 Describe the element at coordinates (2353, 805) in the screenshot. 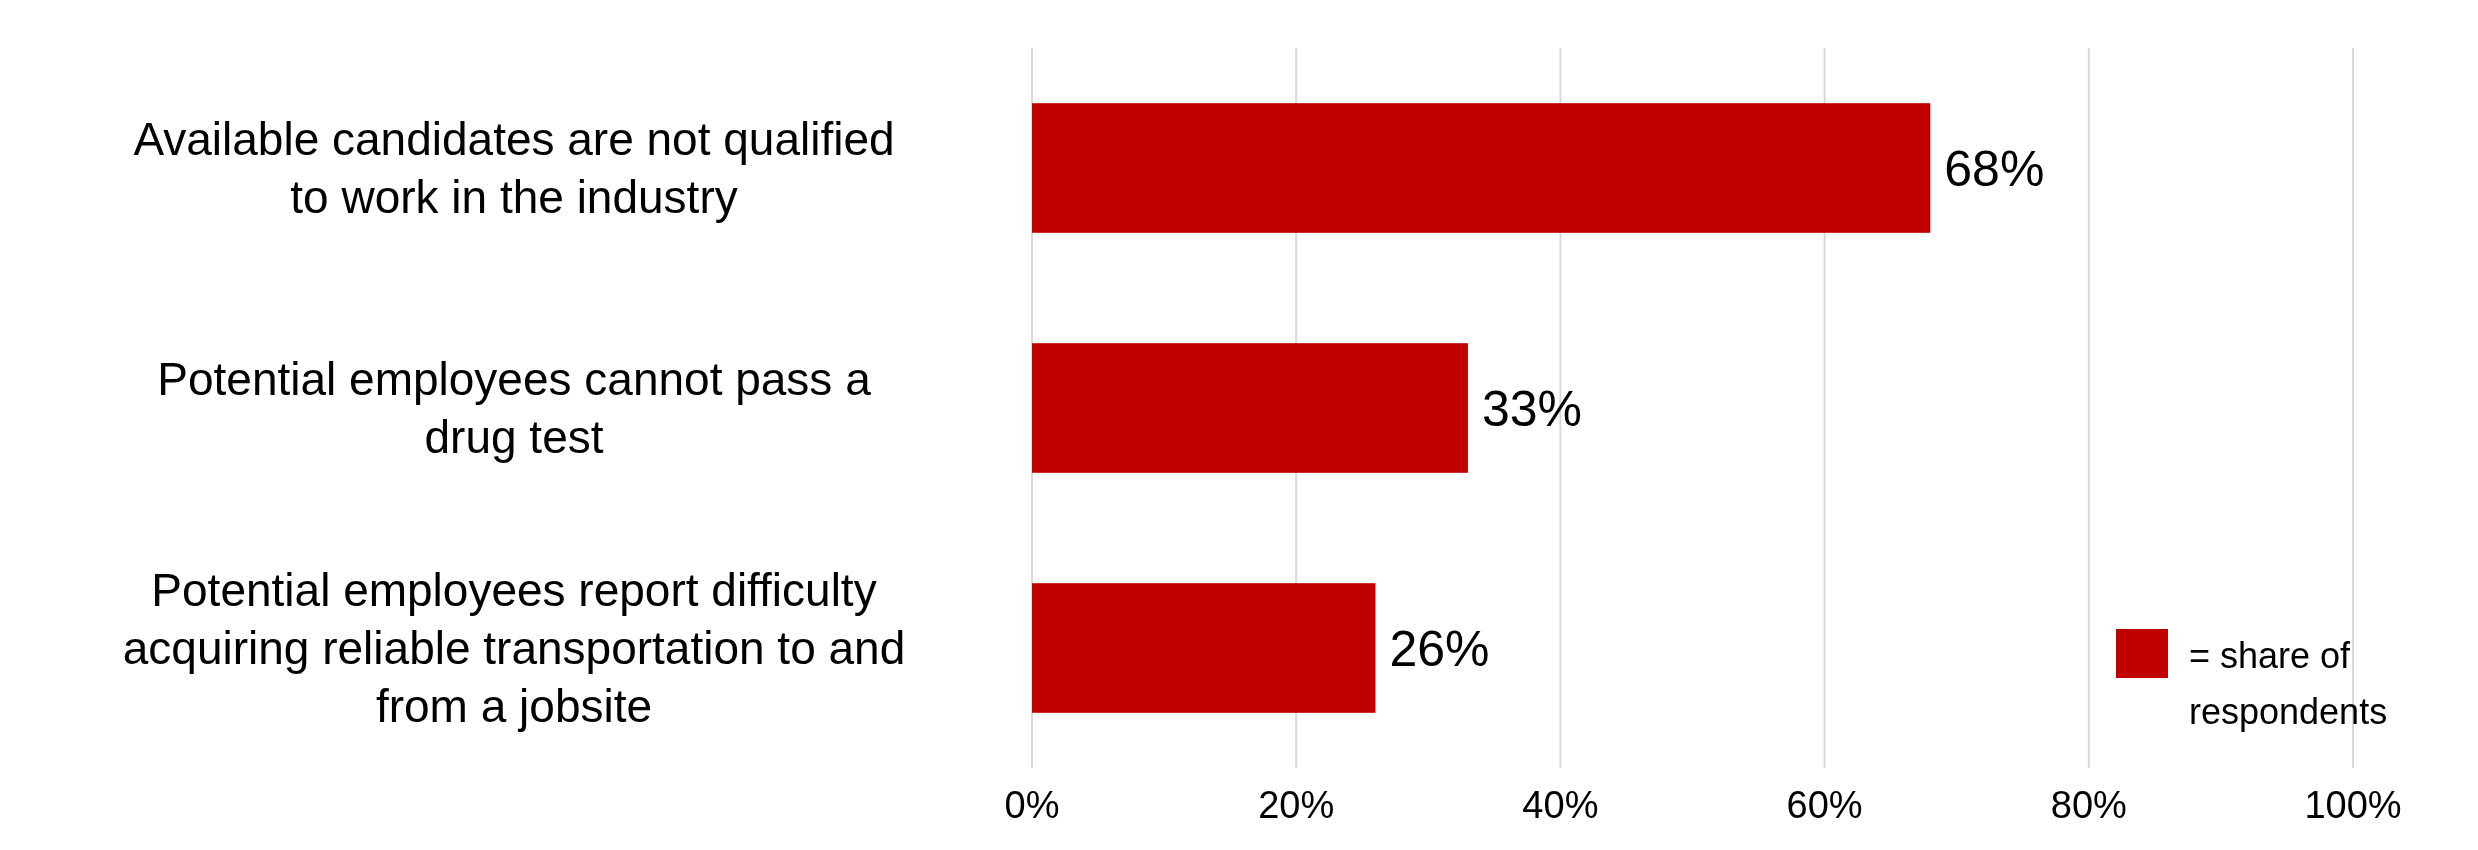

I see `x-tick-label: 100%` at that location.